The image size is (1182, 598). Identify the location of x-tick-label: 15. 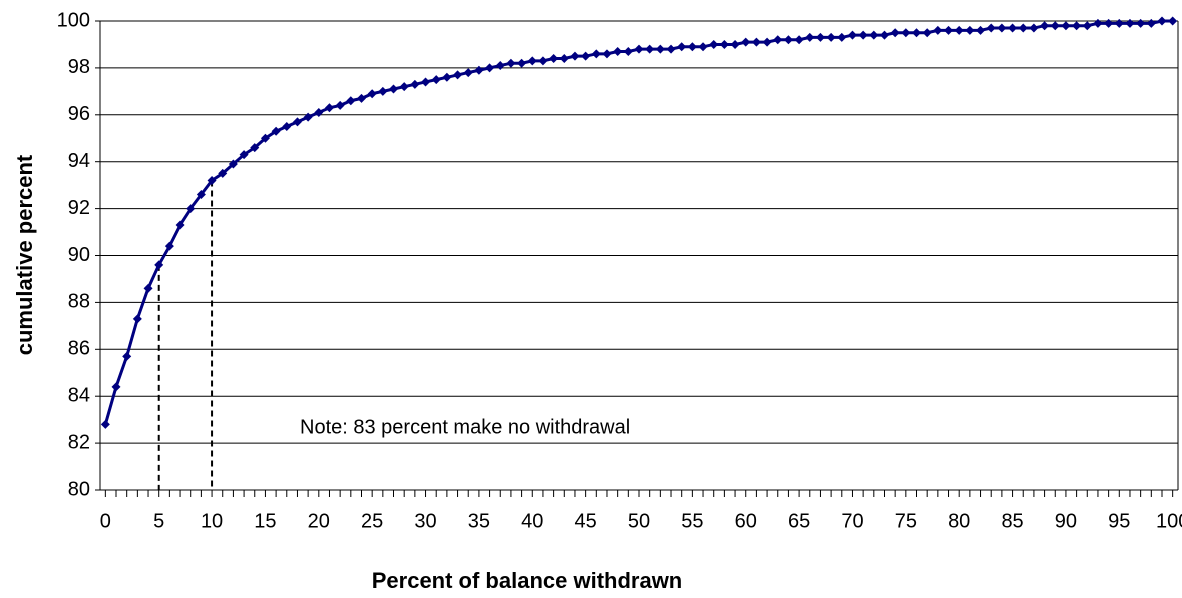
(265, 521).